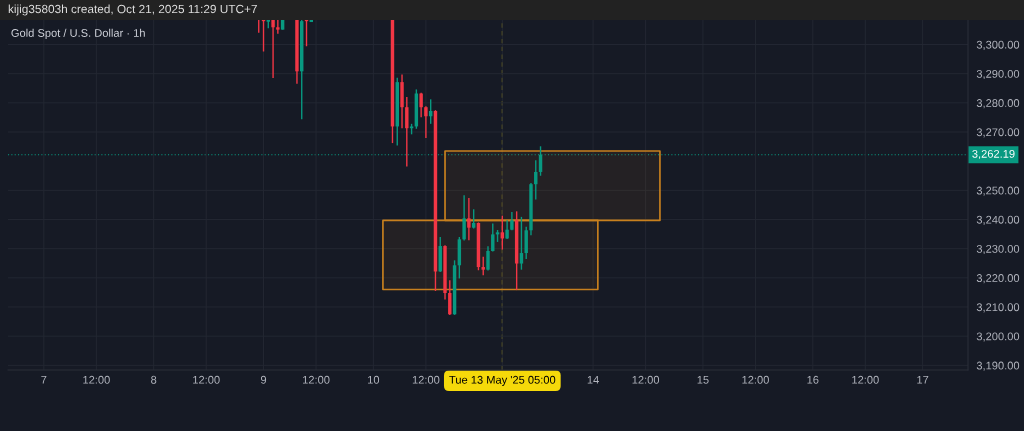  I want to click on y-tick-label: 3,190.00, so click(998, 366).